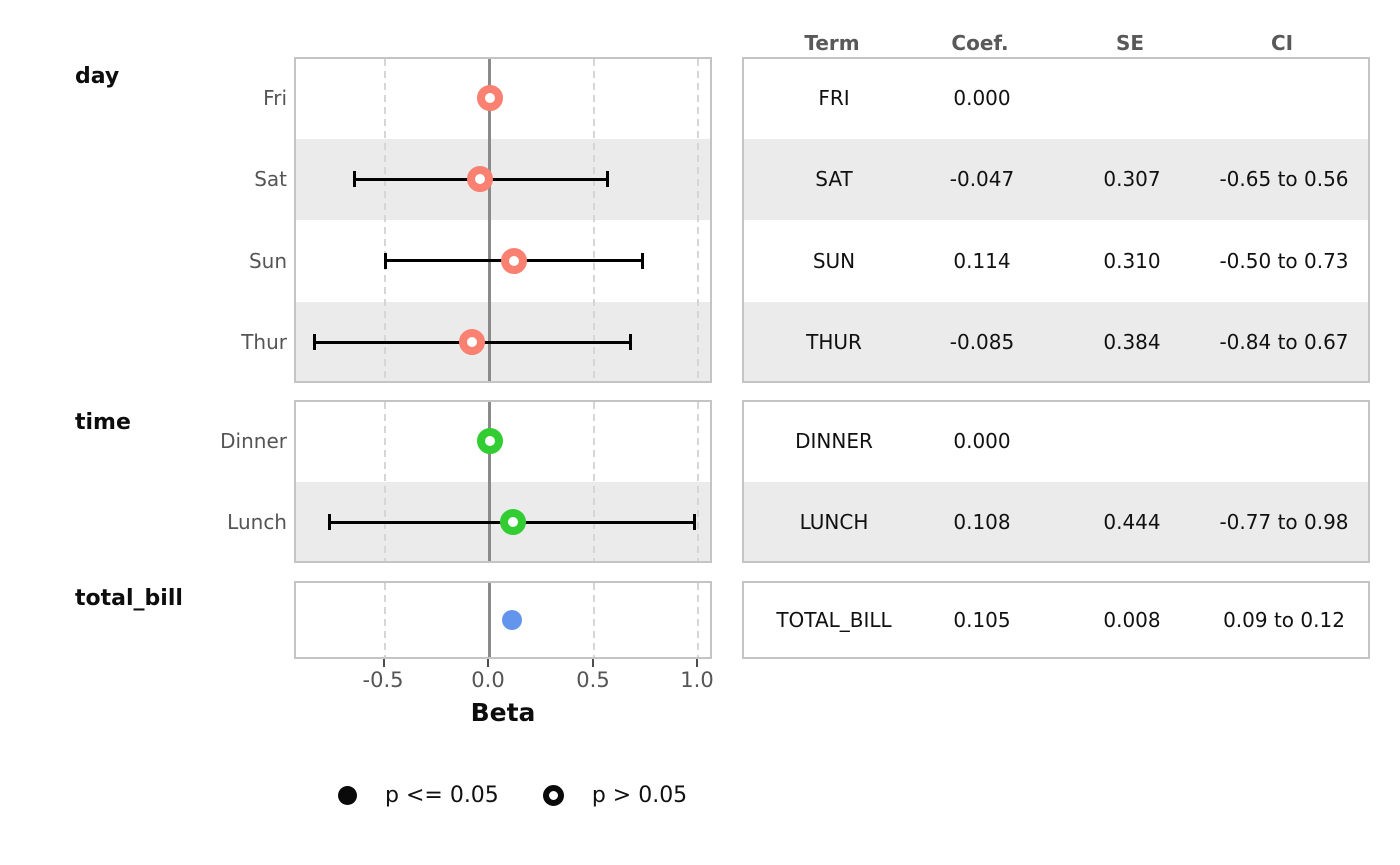 Image resolution: width=1400 pixels, height=865 pixels. I want to click on group-label-time: time, so click(103, 422).